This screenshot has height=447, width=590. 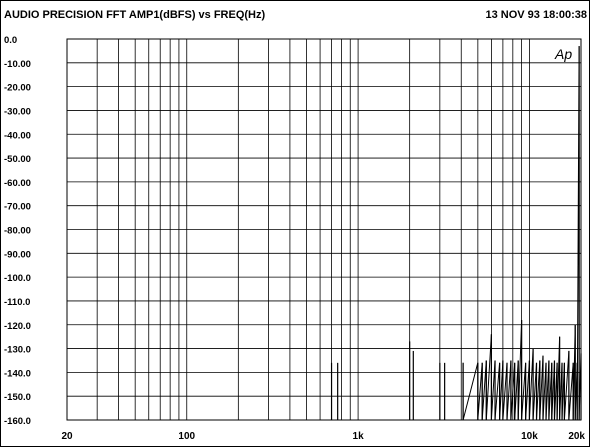 I want to click on y-tick-label: -160.0, so click(x=17, y=421).